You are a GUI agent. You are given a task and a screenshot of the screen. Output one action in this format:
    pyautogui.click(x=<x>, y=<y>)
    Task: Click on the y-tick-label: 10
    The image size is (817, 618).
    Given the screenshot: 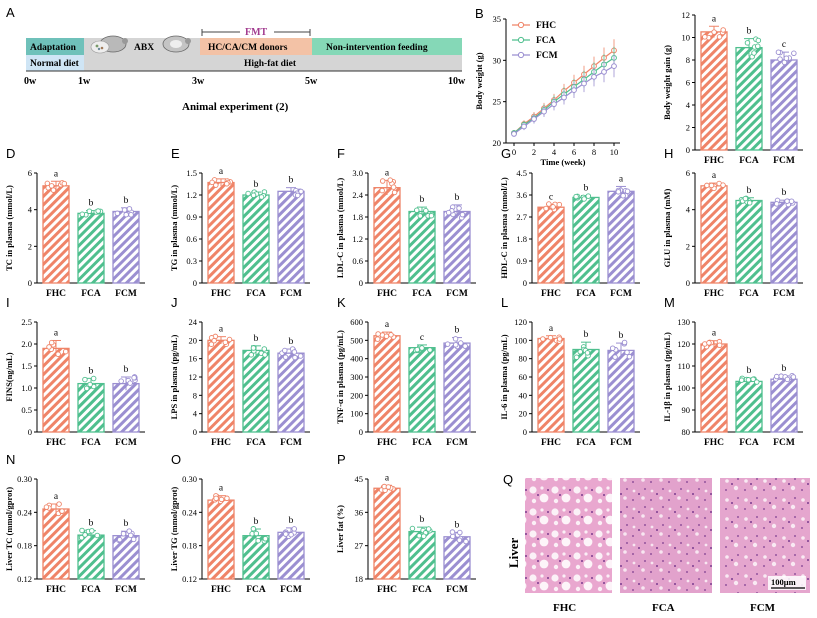 What is the action you would take?
    pyautogui.click(x=686, y=38)
    